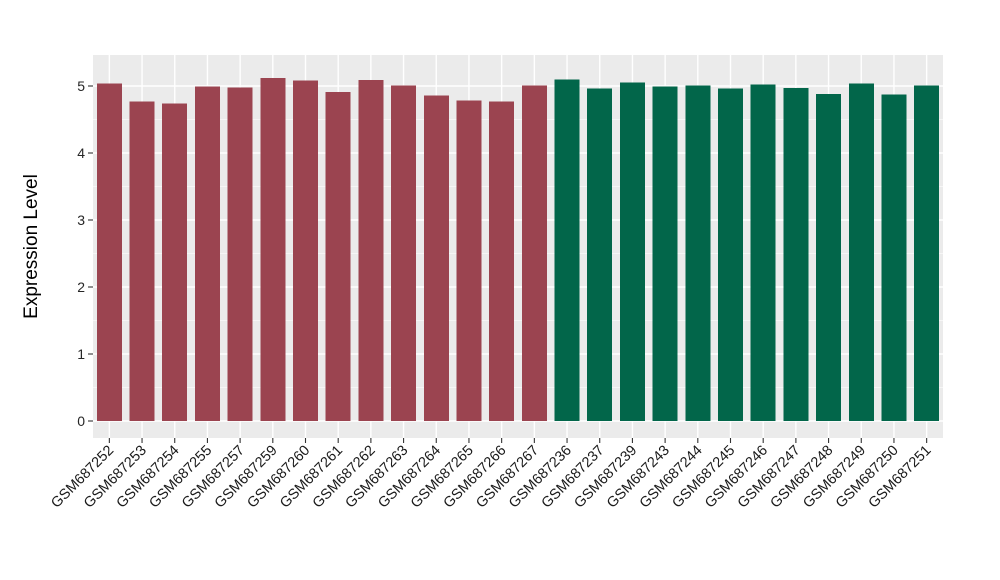 This screenshot has height=580, width=1000. Describe the element at coordinates (31, 246) in the screenshot. I see `y-axis-title: Expression Level` at that location.